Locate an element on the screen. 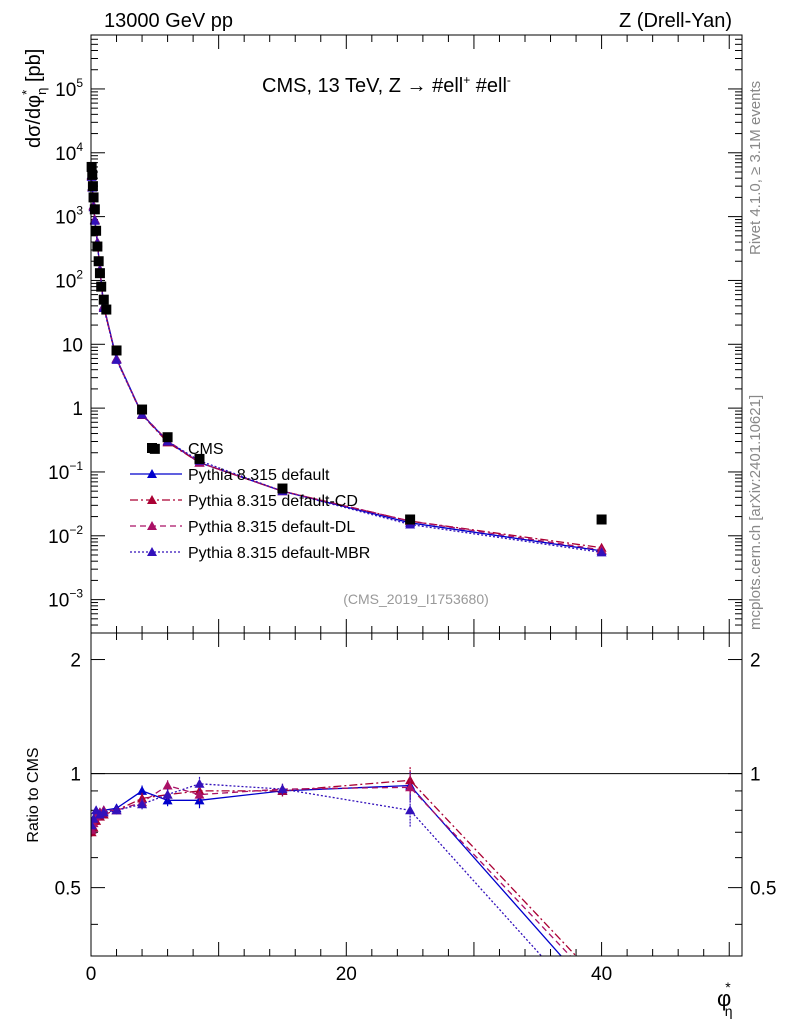 This screenshot has width=786, height=1024. main-y-tick-label: 10⁴ is located at coordinates (69, 152).